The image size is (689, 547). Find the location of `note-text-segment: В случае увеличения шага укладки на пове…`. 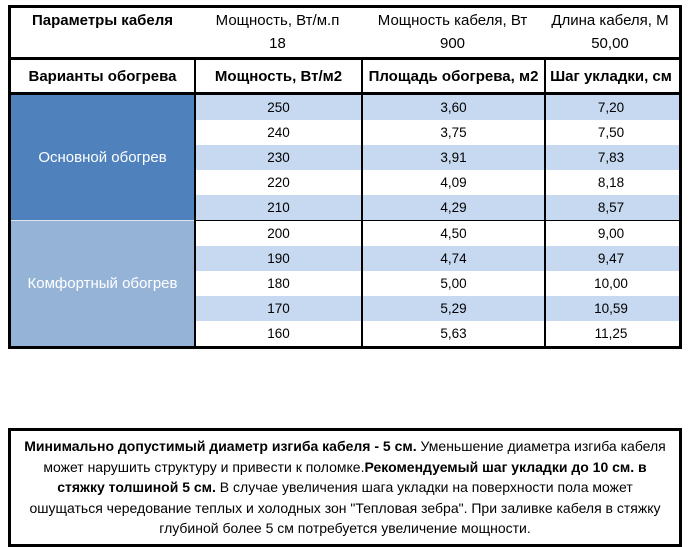

note-text-segment: В случае увеличения шага укладки на пове… is located at coordinates (345, 507).